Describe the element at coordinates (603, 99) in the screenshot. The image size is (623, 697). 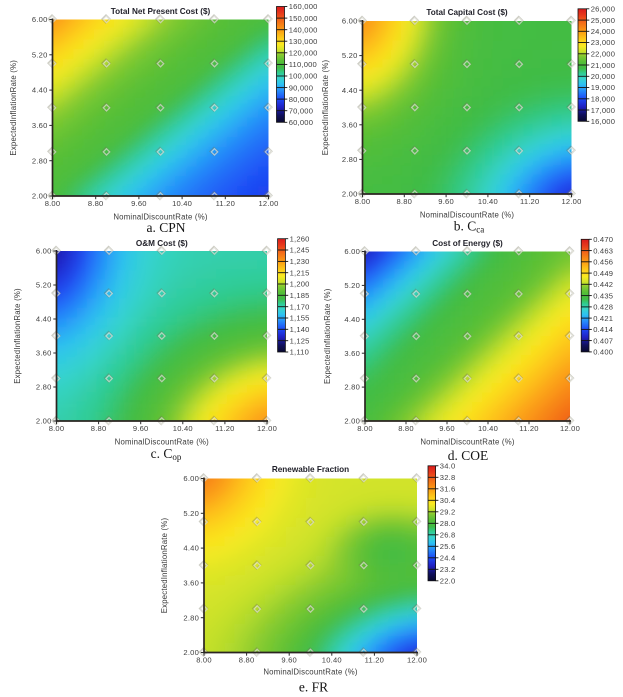
I see `svg-text: 18,000` at that location.